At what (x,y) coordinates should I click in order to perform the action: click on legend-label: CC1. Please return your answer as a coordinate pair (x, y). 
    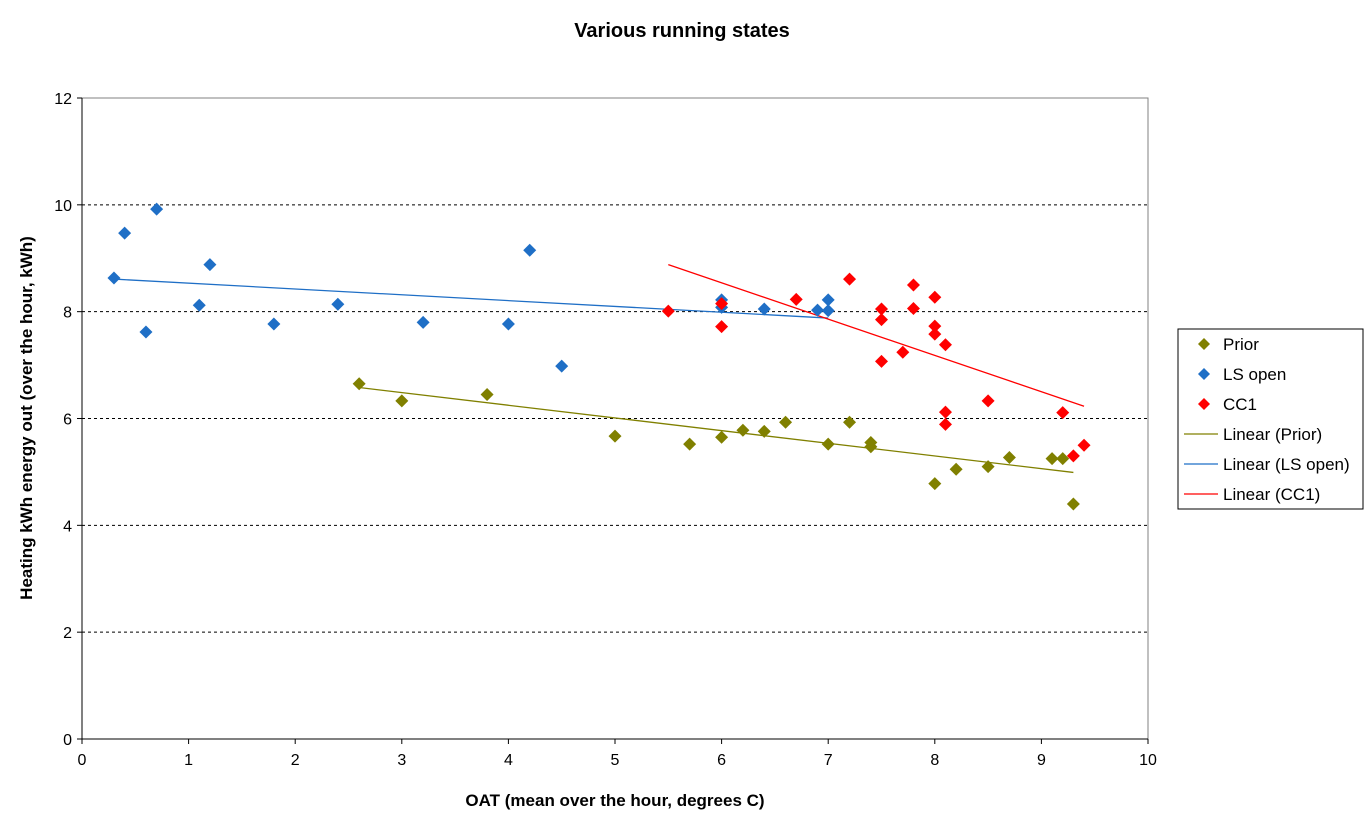
    Looking at the image, I should click on (1240, 404).